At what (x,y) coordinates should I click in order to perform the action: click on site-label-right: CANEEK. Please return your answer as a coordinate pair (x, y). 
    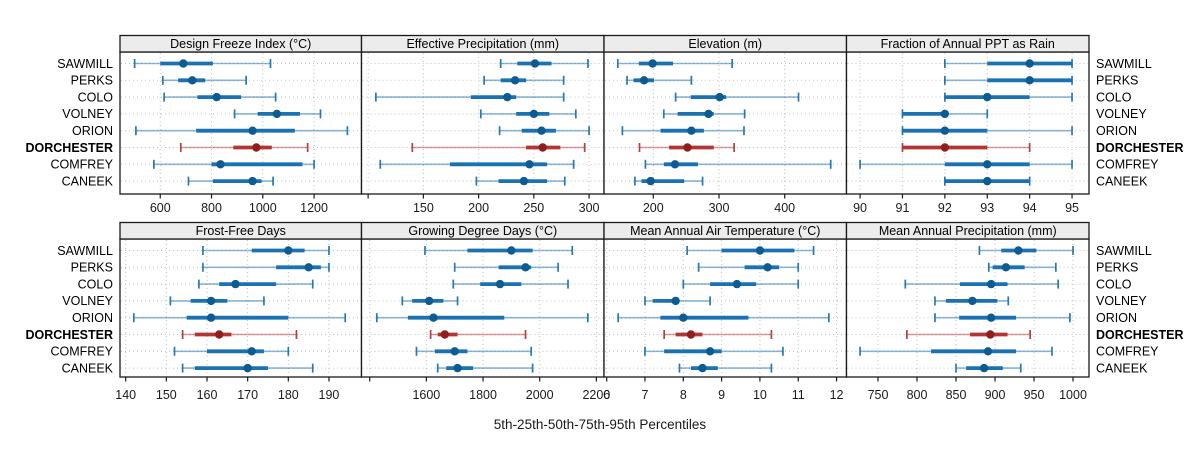
    Looking at the image, I should click on (1122, 181).